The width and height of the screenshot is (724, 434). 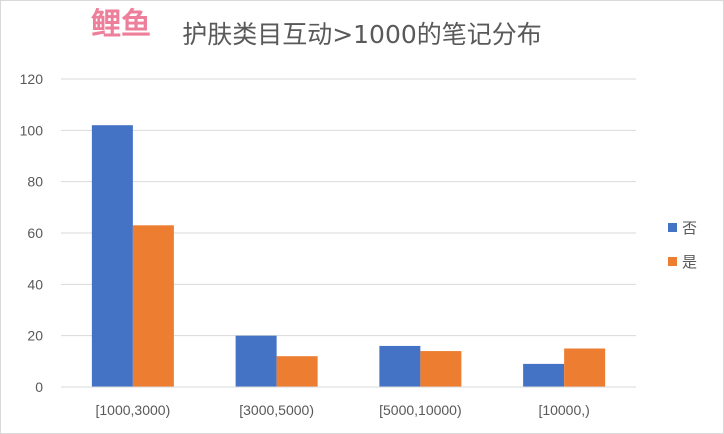 I want to click on bar-否-1, so click(x=256, y=361).